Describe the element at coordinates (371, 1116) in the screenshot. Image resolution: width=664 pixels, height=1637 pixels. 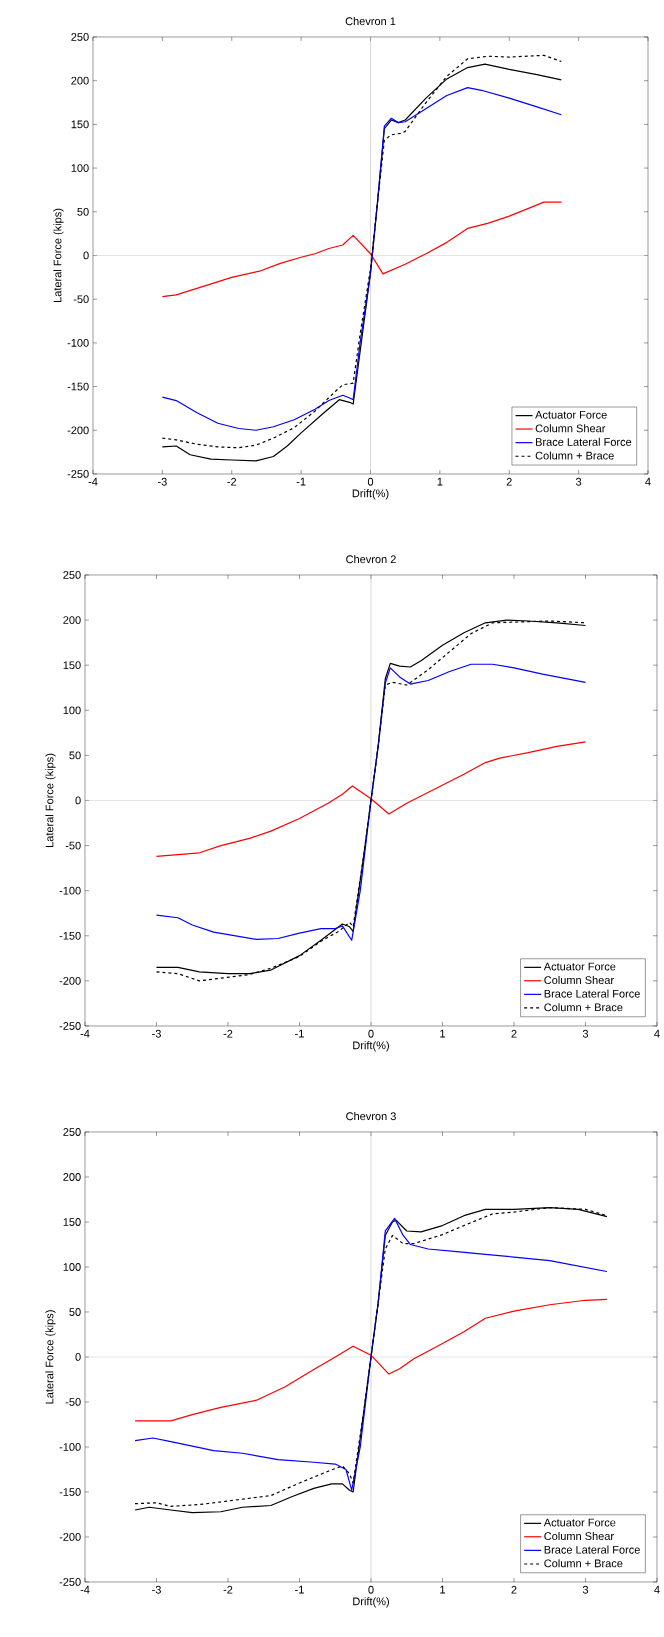
I see `chart-title: Chevron 3` at that location.